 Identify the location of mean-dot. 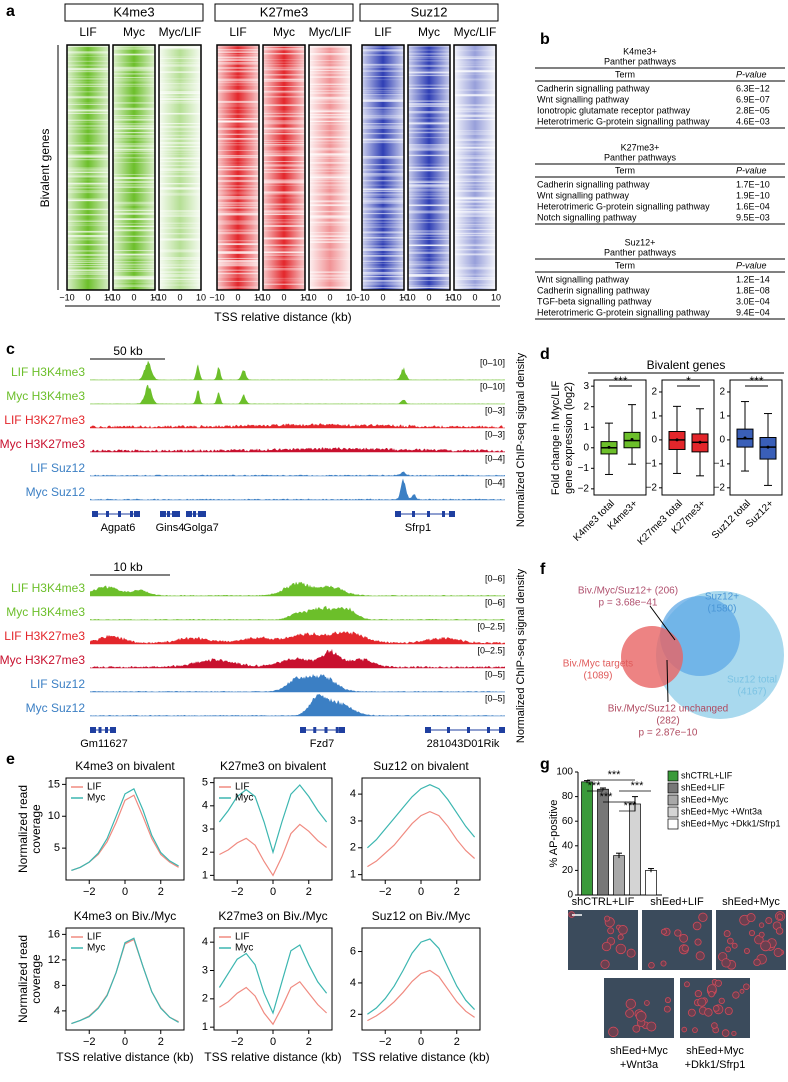
(745, 438).